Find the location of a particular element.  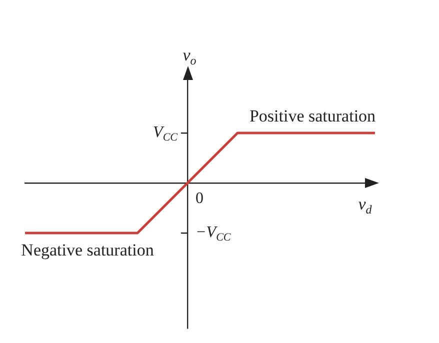

text: Positive saturation is located at coordinates (312, 116).